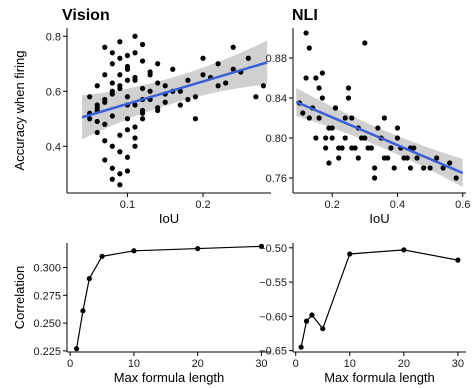 Image resolution: width=474 pixels, height=388 pixels. What do you see at coordinates (276, 179) in the screenshot?
I see `y-tick-label: 0.76` at bounding box center [276, 179].